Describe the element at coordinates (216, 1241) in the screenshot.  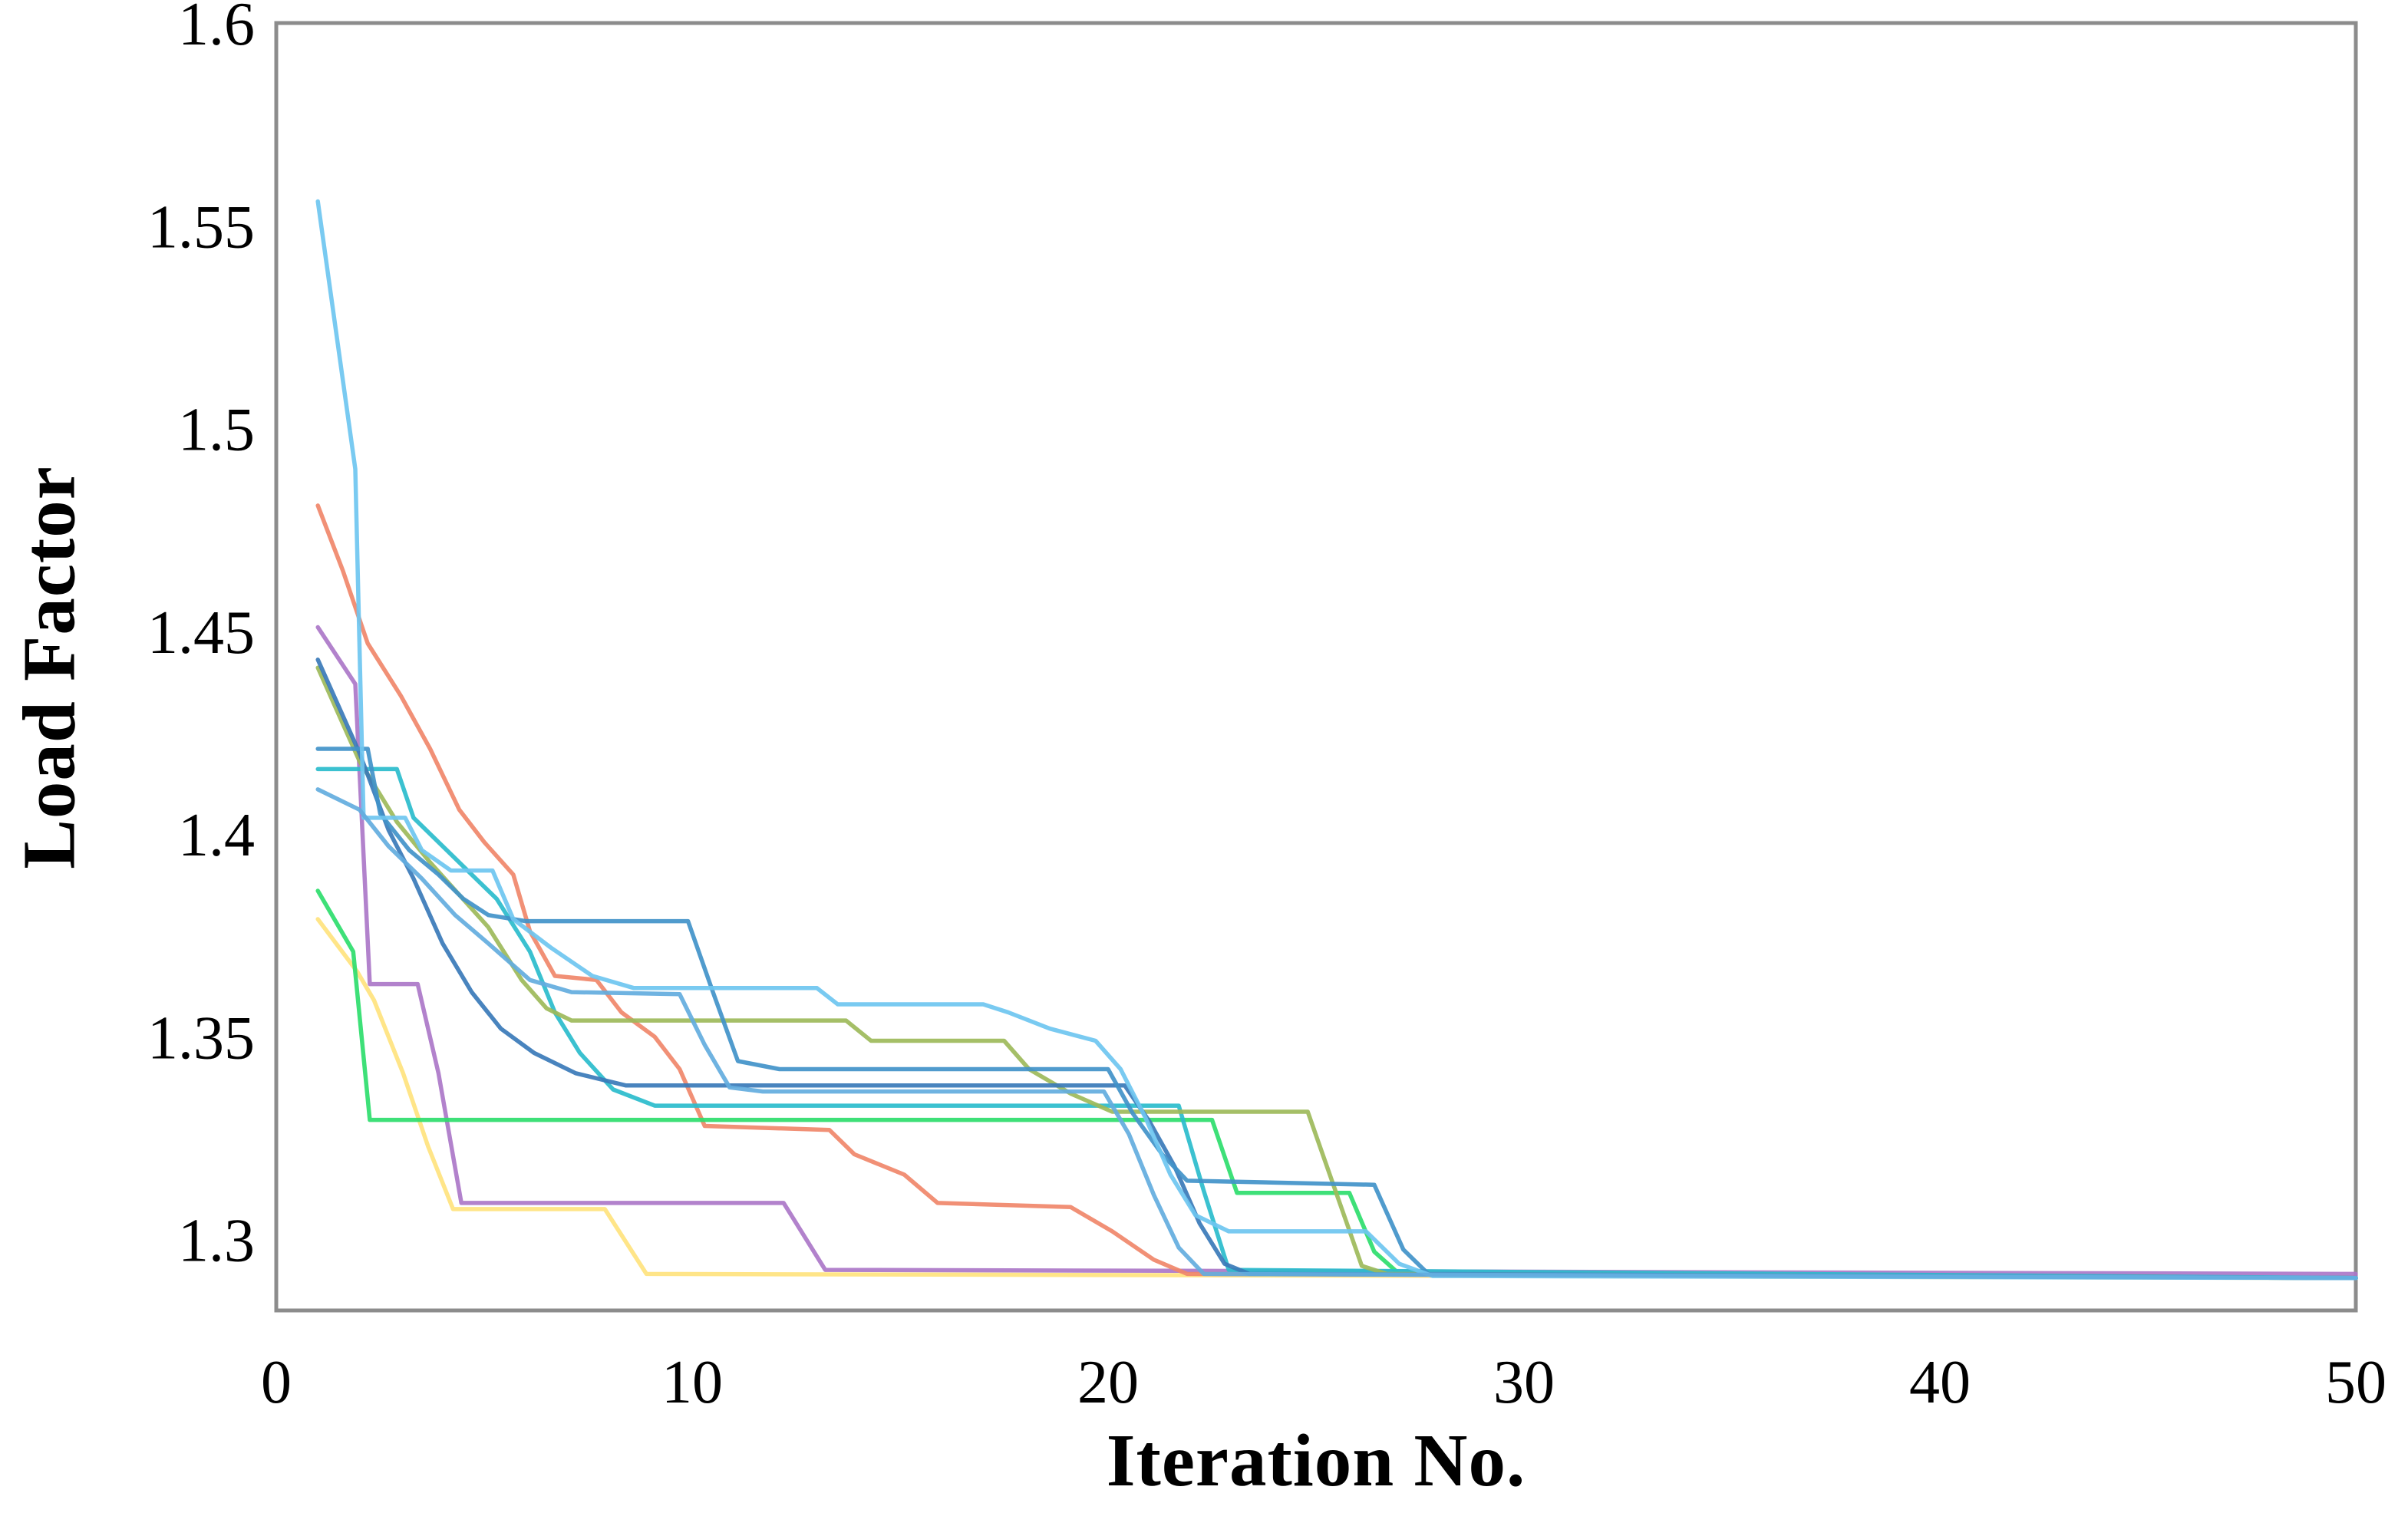
I see `y-tick-label: 1.3` at that location.